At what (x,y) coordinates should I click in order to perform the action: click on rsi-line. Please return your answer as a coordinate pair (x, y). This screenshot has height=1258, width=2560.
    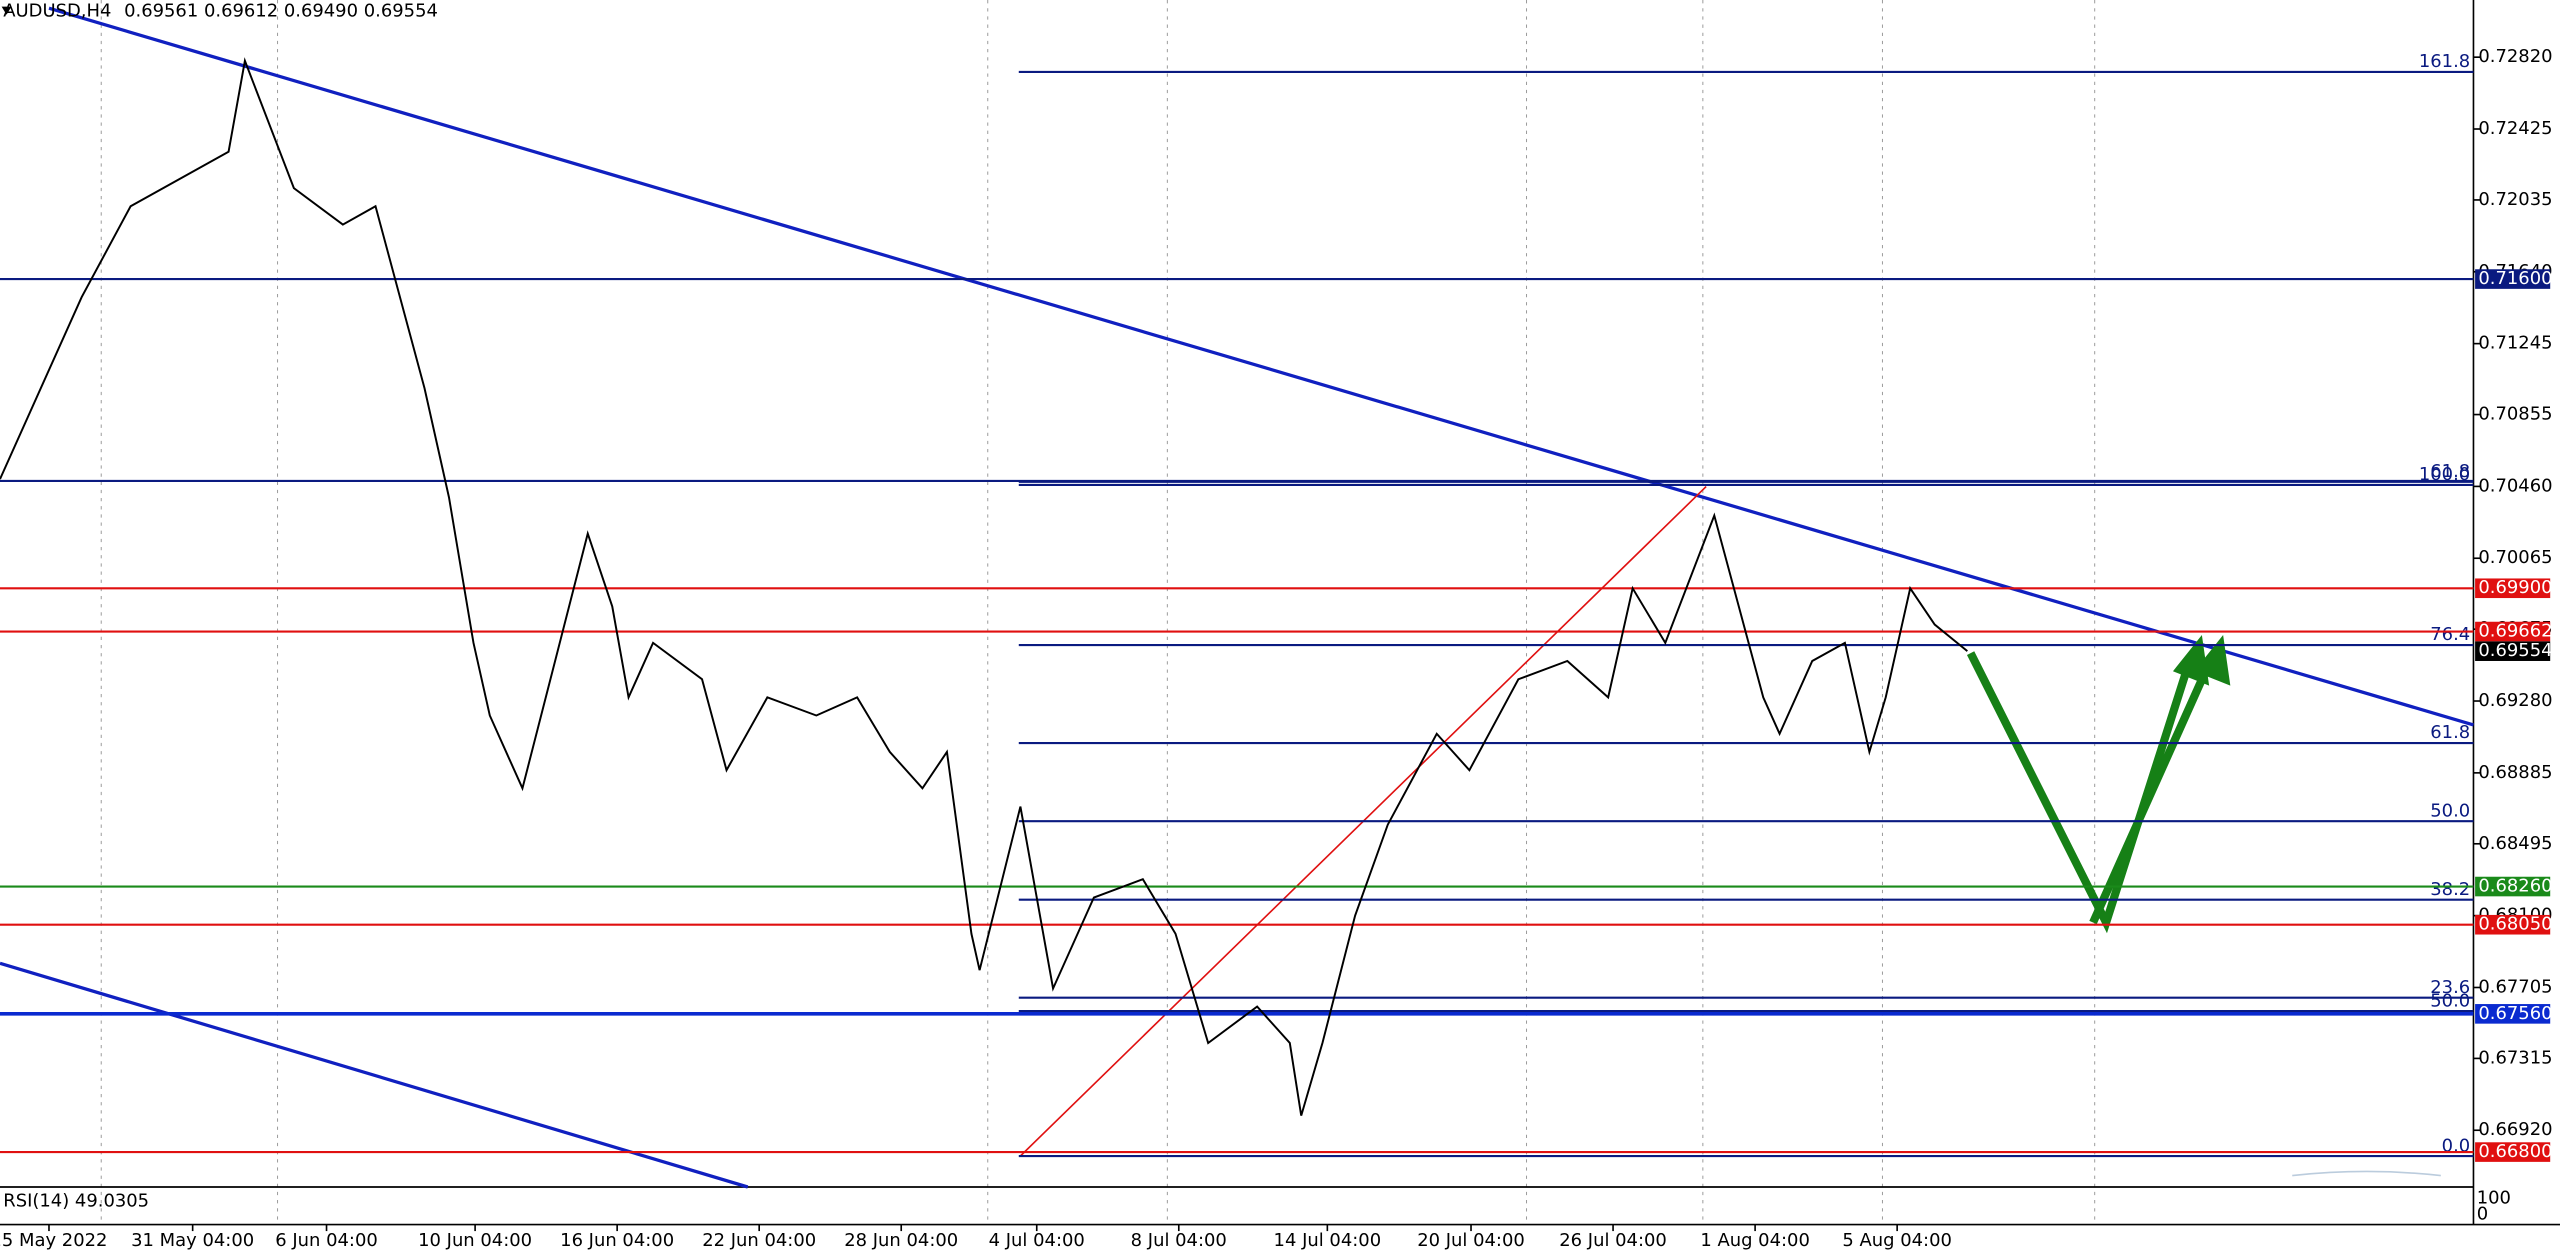
    Looking at the image, I should click on (2366, 1173).